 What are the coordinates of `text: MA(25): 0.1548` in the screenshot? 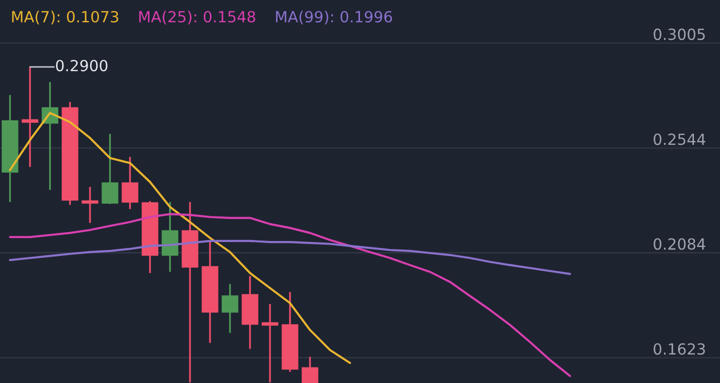 It's located at (197, 17).